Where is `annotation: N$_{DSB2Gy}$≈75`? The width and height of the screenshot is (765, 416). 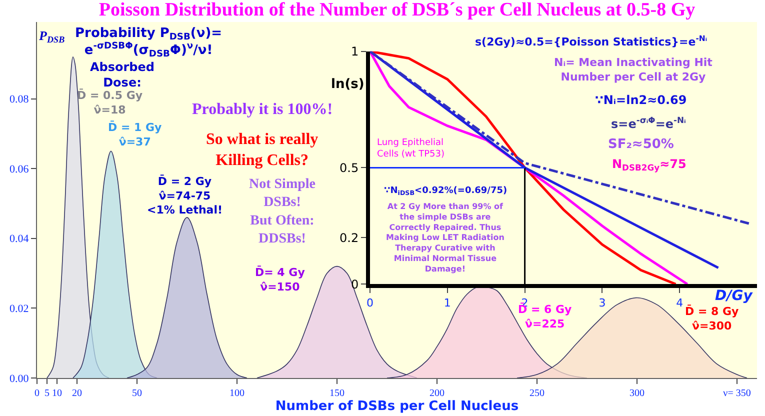 annotation: N$_{DSB2Gy}$≈75 is located at coordinates (649, 165).